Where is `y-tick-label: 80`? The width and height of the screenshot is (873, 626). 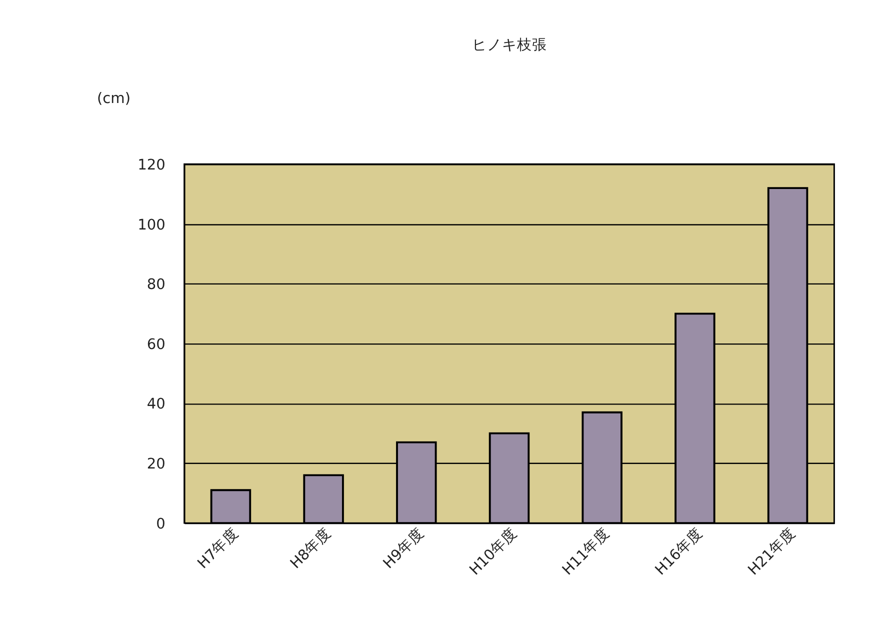
y-tick-label: 80 is located at coordinates (156, 285).